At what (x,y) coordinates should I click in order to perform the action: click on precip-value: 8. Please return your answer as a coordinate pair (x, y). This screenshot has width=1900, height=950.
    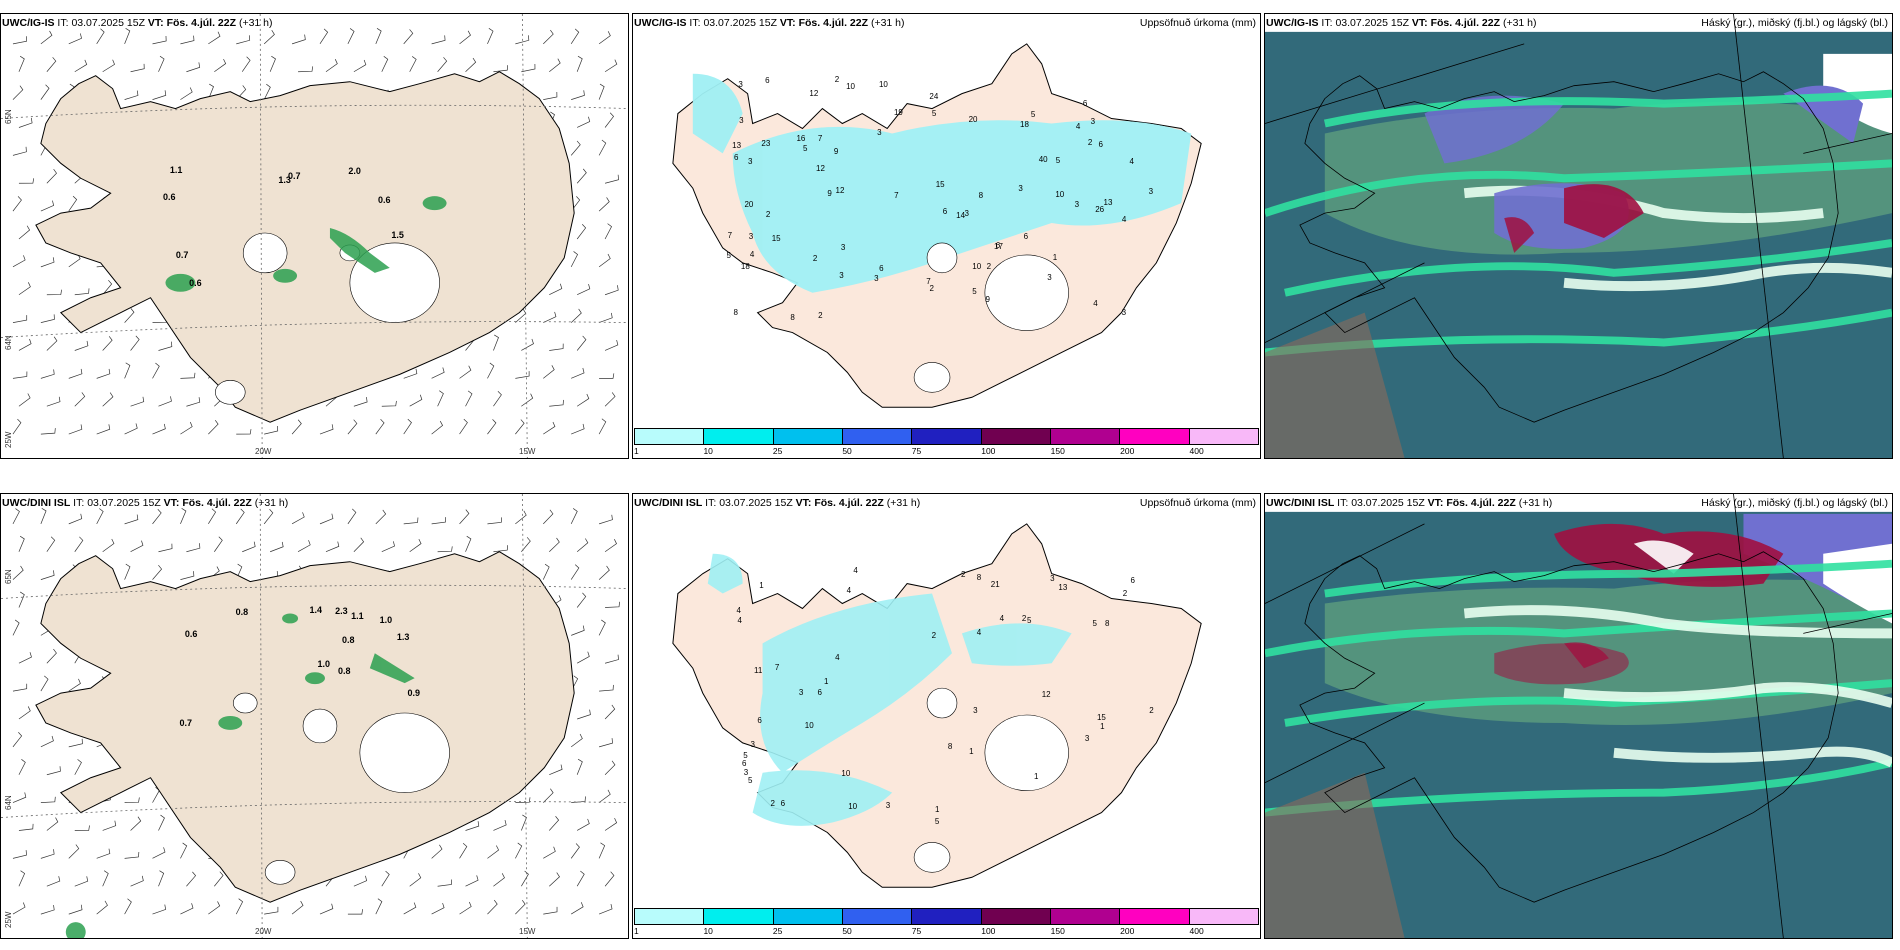
    Looking at the image, I should click on (981, 196).